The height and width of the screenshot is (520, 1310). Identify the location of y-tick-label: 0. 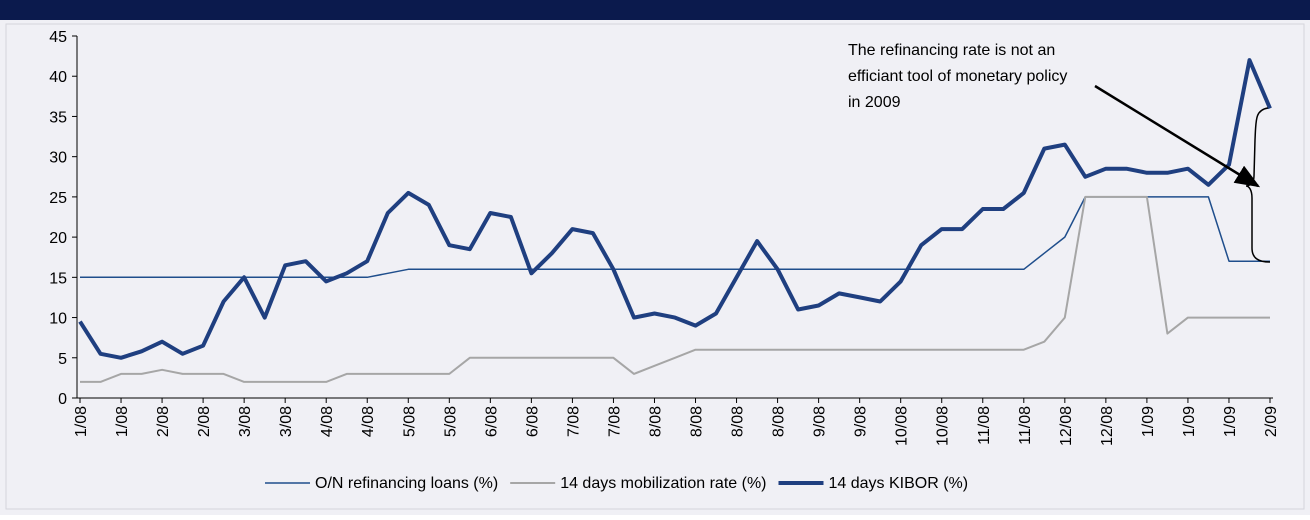
(62, 399).